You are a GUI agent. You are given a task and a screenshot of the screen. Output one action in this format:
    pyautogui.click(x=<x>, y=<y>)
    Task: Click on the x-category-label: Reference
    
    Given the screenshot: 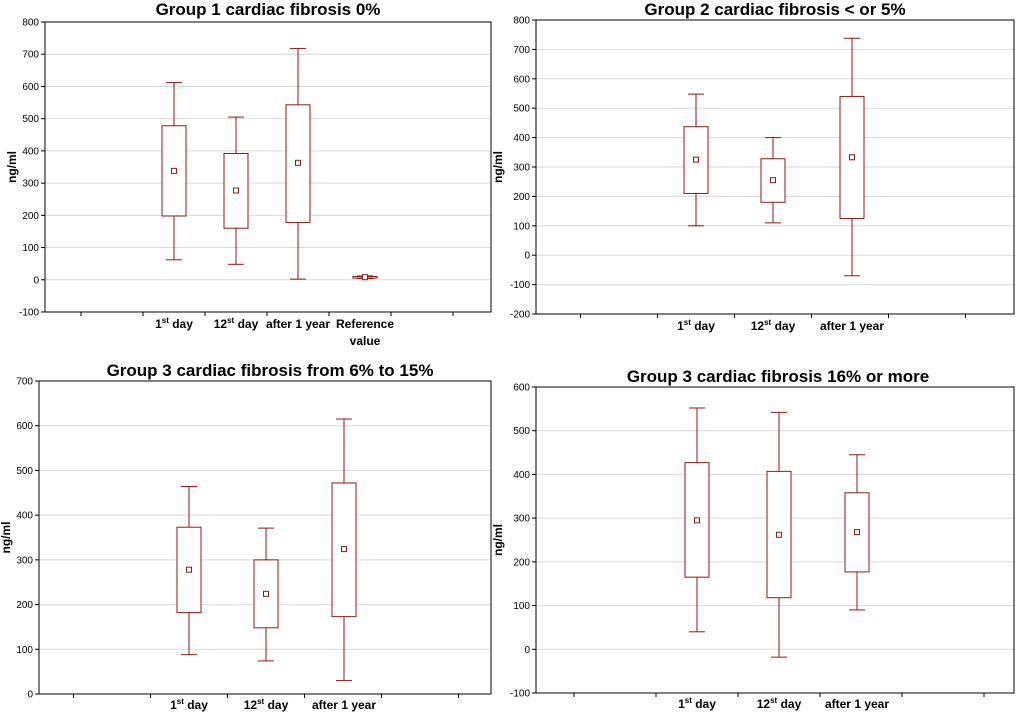 What is the action you would take?
    pyautogui.click(x=365, y=324)
    